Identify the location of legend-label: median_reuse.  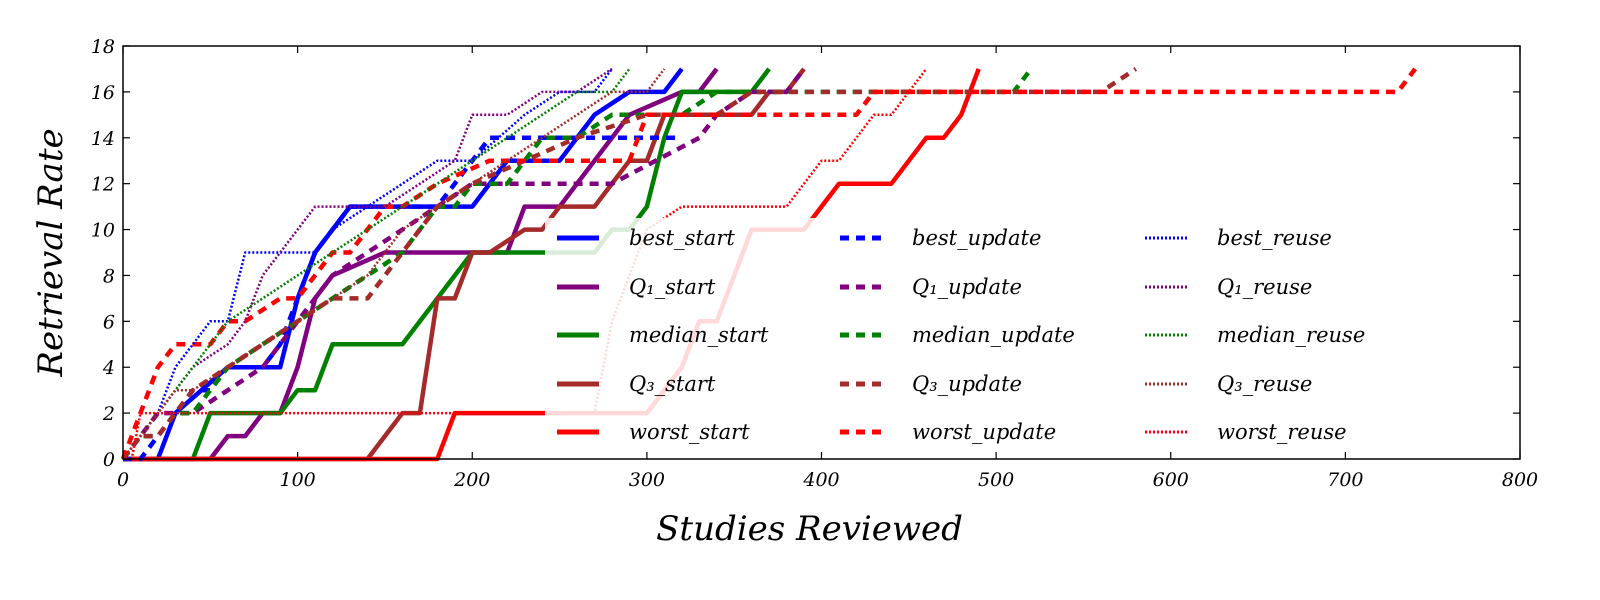
(1291, 335).